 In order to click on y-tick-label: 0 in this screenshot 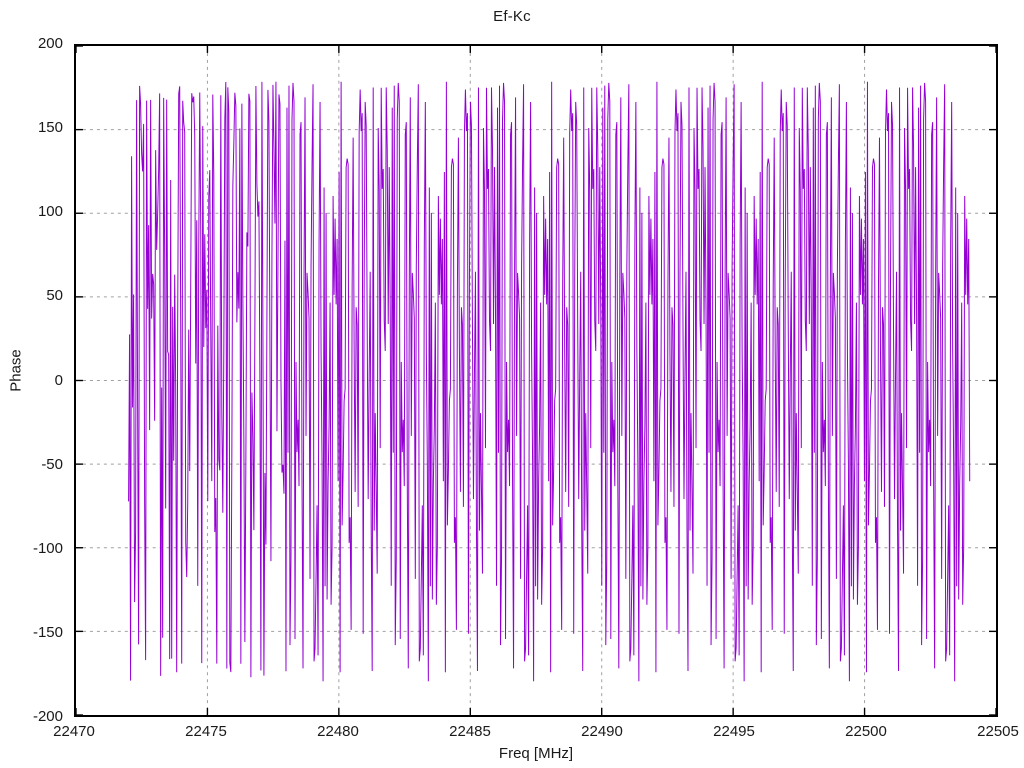, I will do `click(58, 380)`.